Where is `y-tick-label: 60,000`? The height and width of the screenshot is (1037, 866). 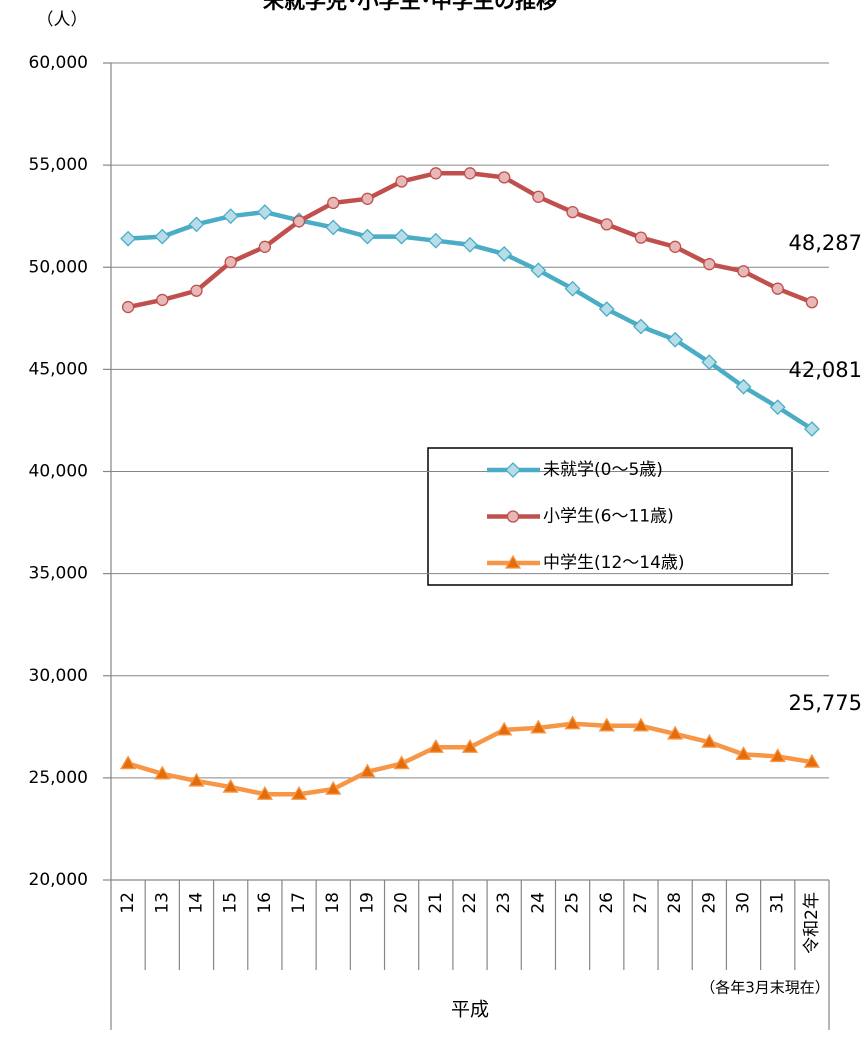 y-tick-label: 60,000 is located at coordinates (58, 63).